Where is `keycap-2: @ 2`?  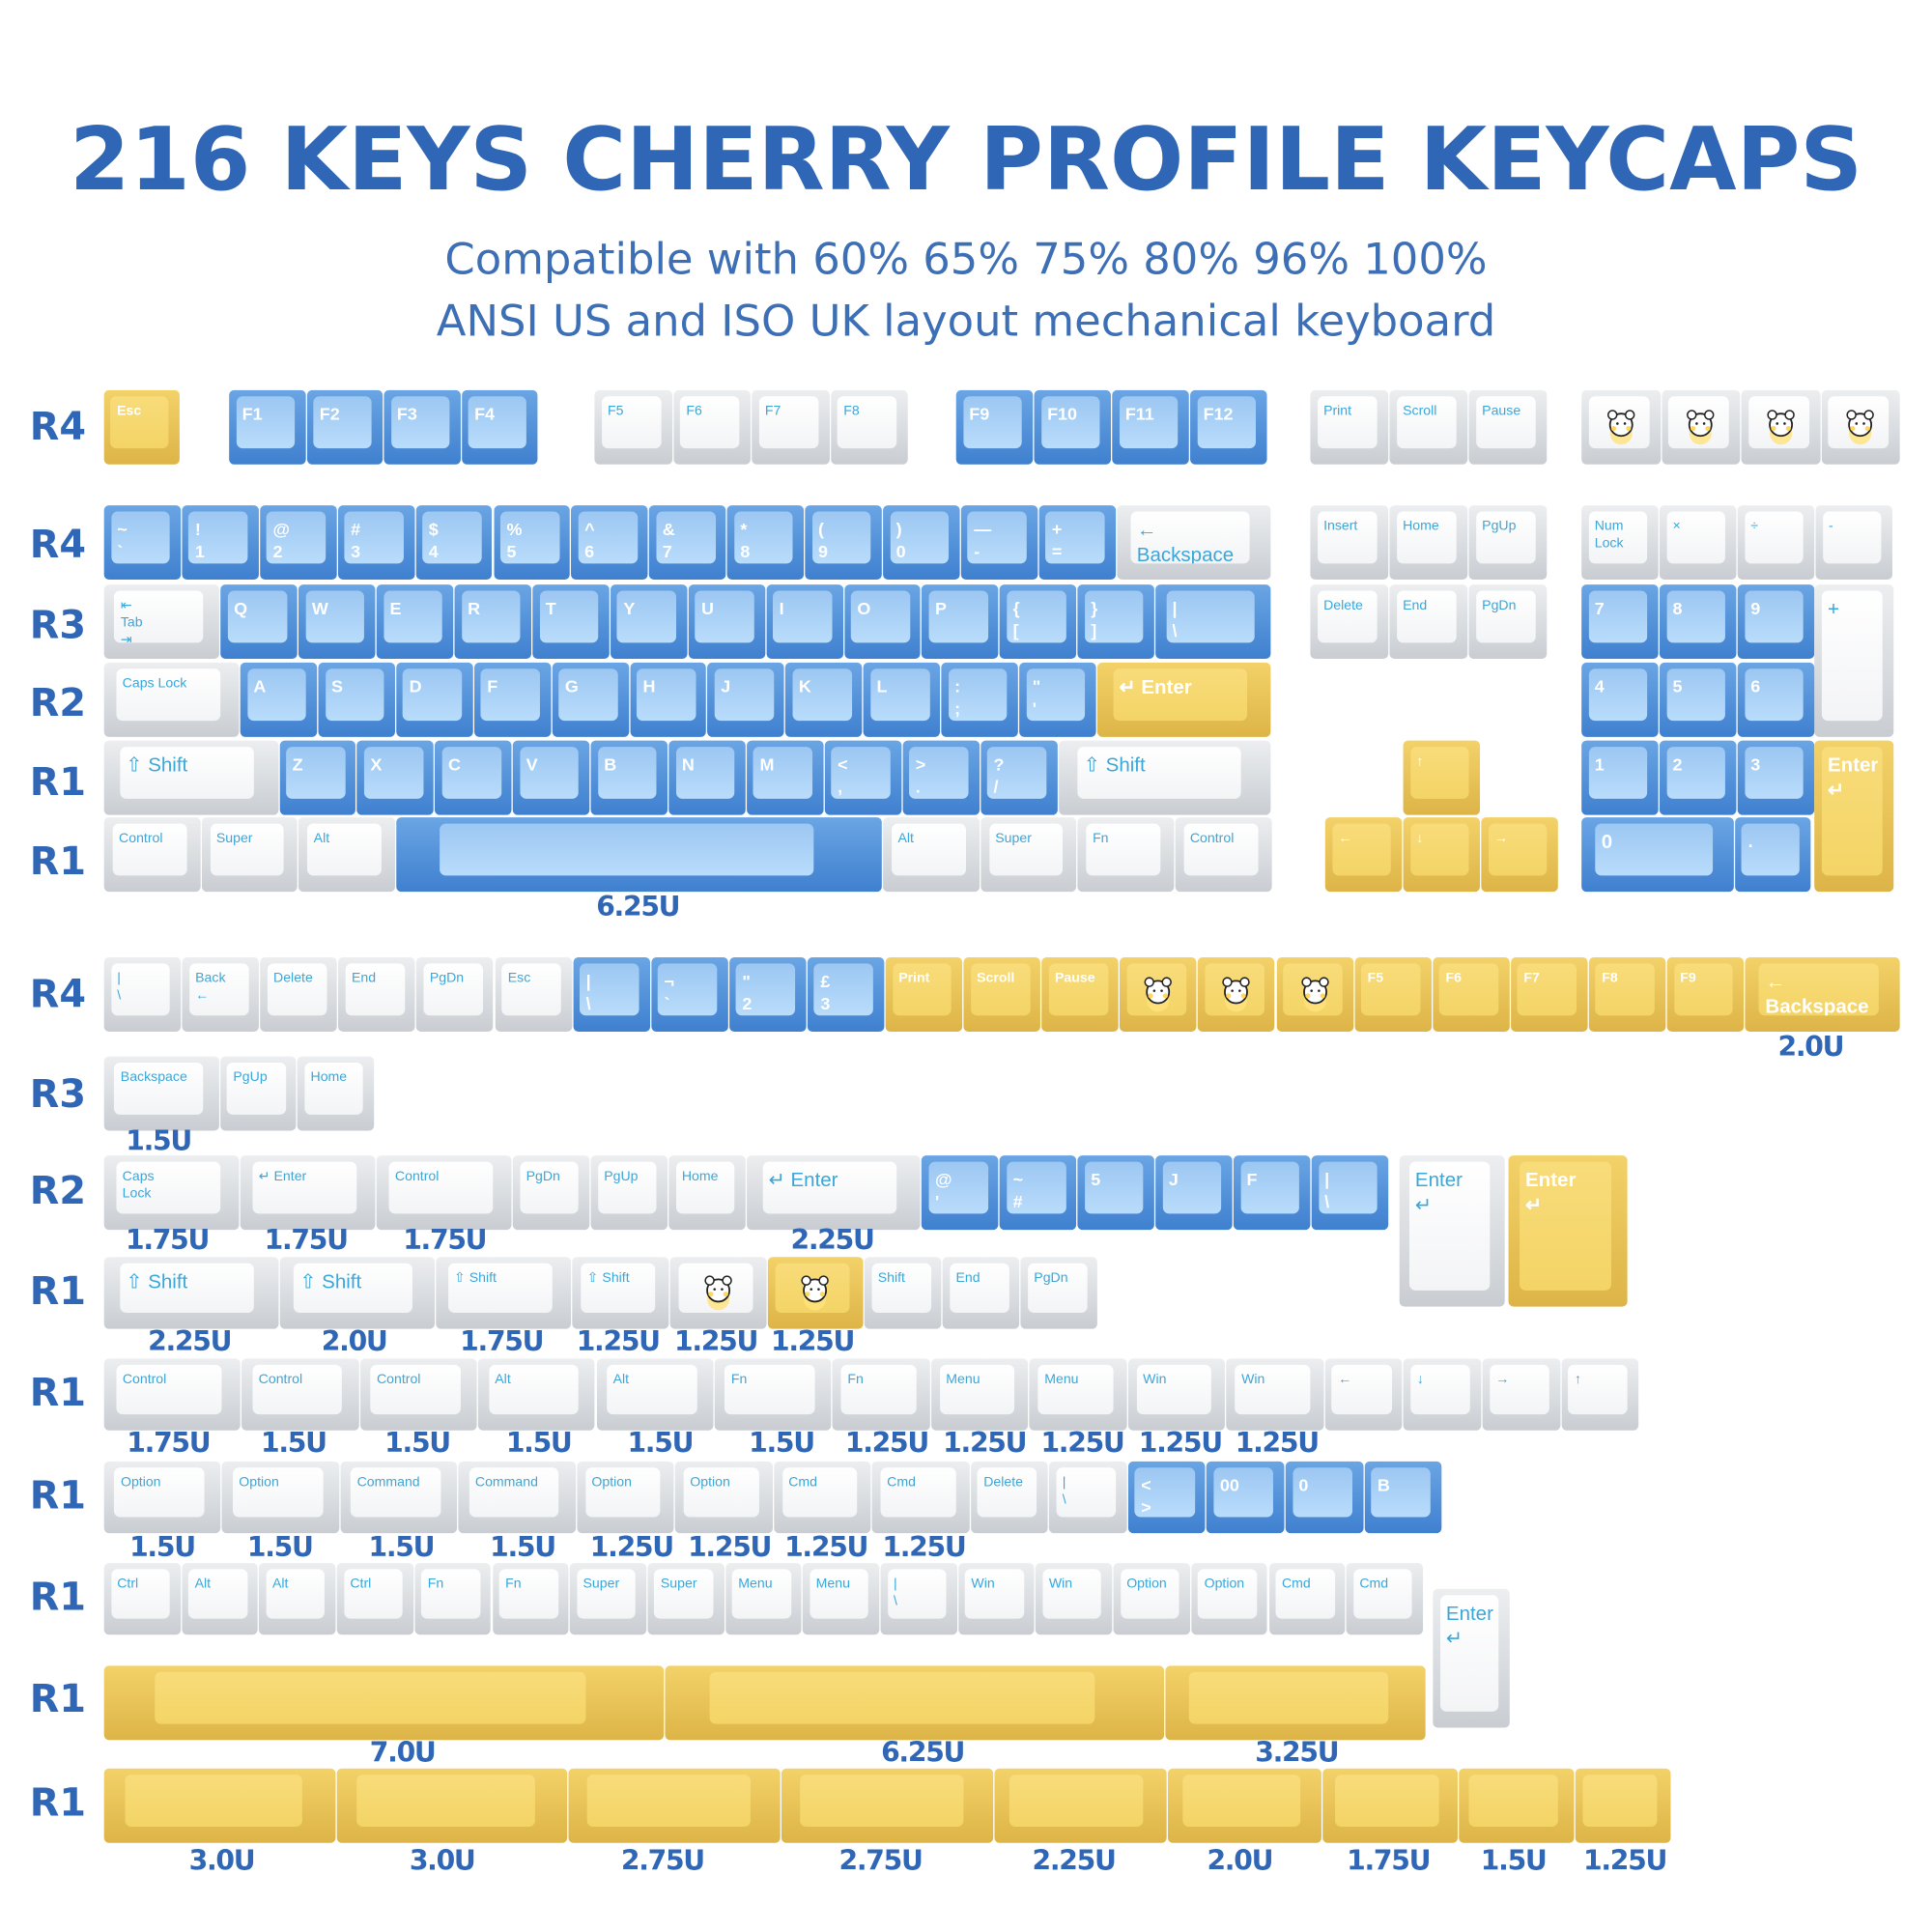 keycap-2: @ 2 is located at coordinates (298, 542).